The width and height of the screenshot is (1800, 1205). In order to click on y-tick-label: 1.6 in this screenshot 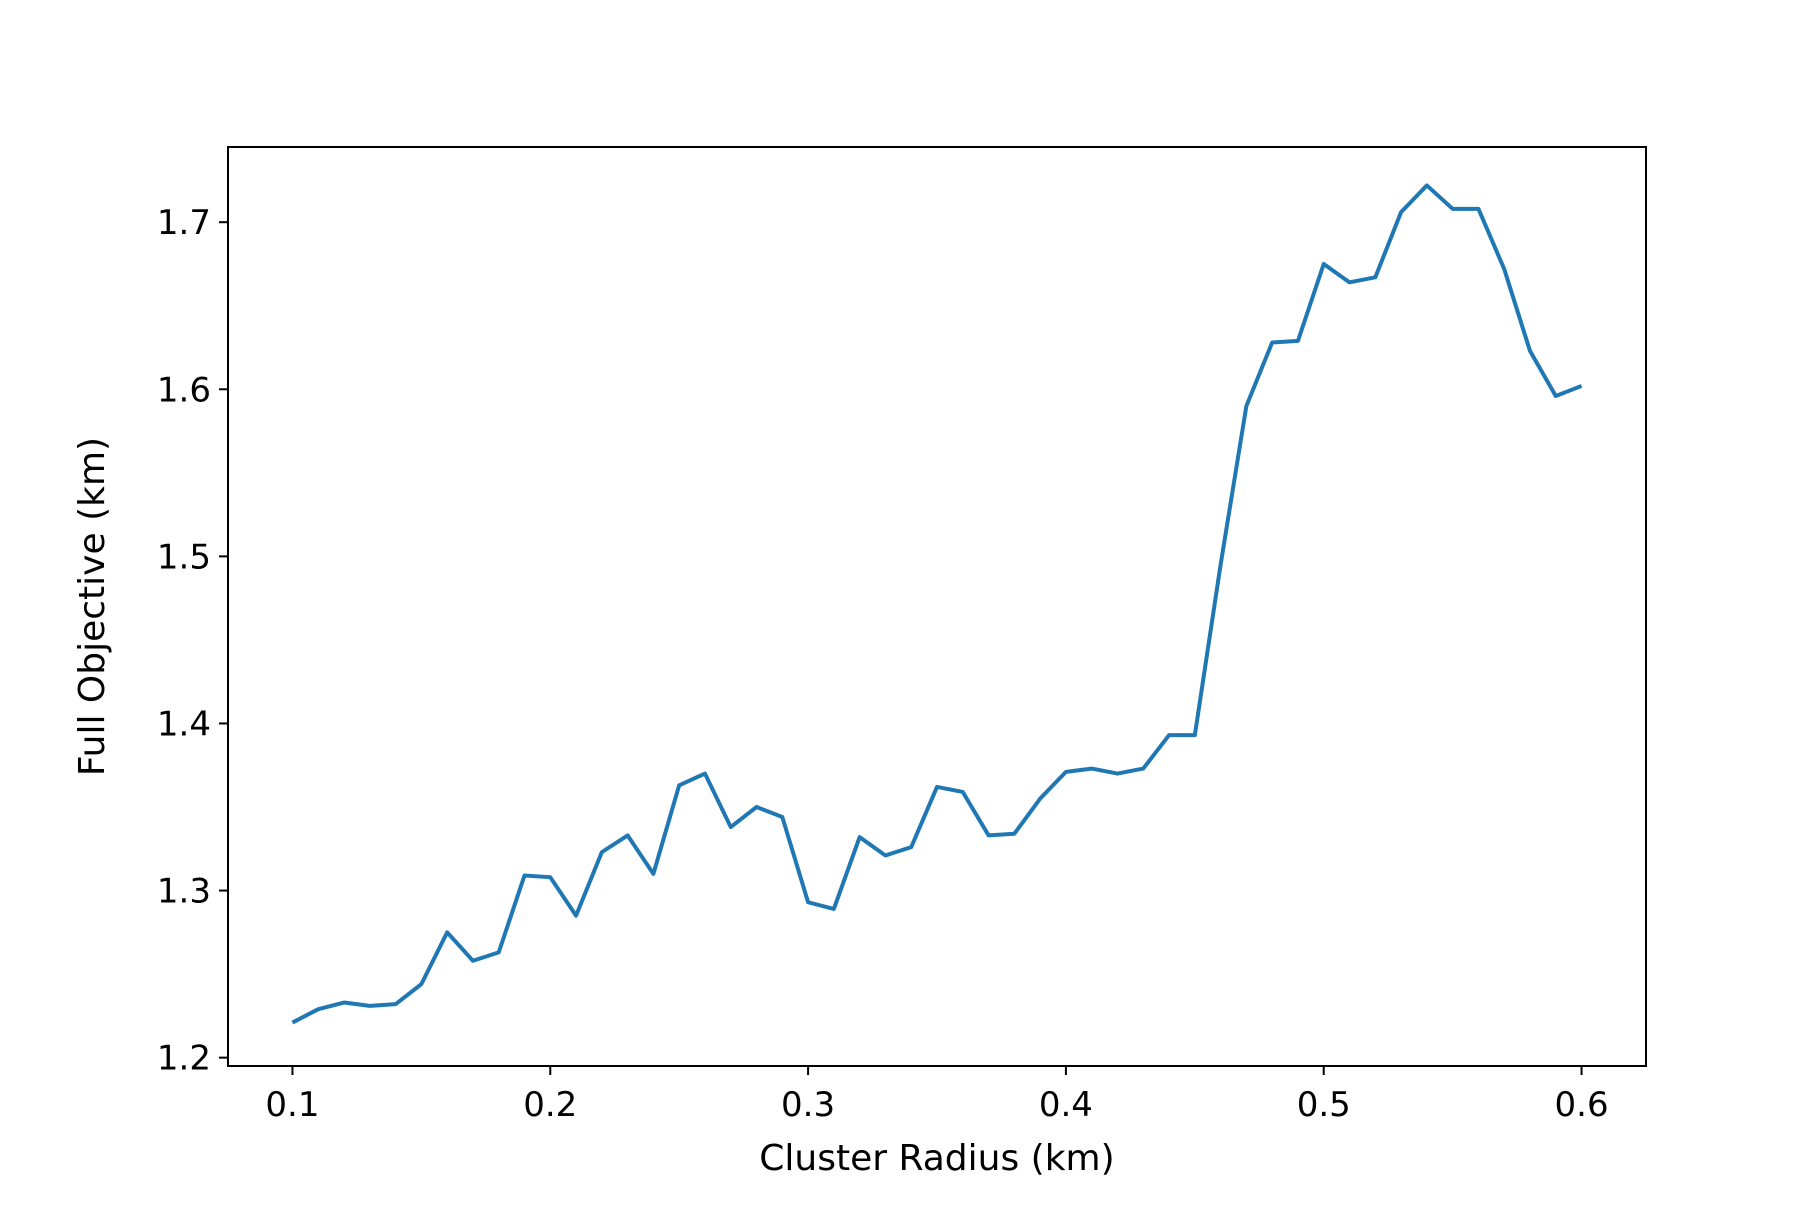, I will do `click(184, 390)`.